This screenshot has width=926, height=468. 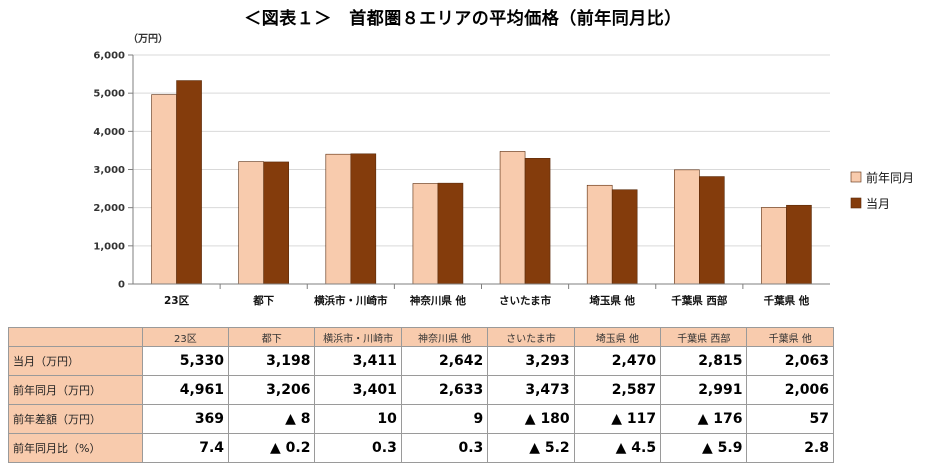 What do you see at coordinates (272, 419) in the screenshot?
I see `table-cell: ▲ 8` at bounding box center [272, 419].